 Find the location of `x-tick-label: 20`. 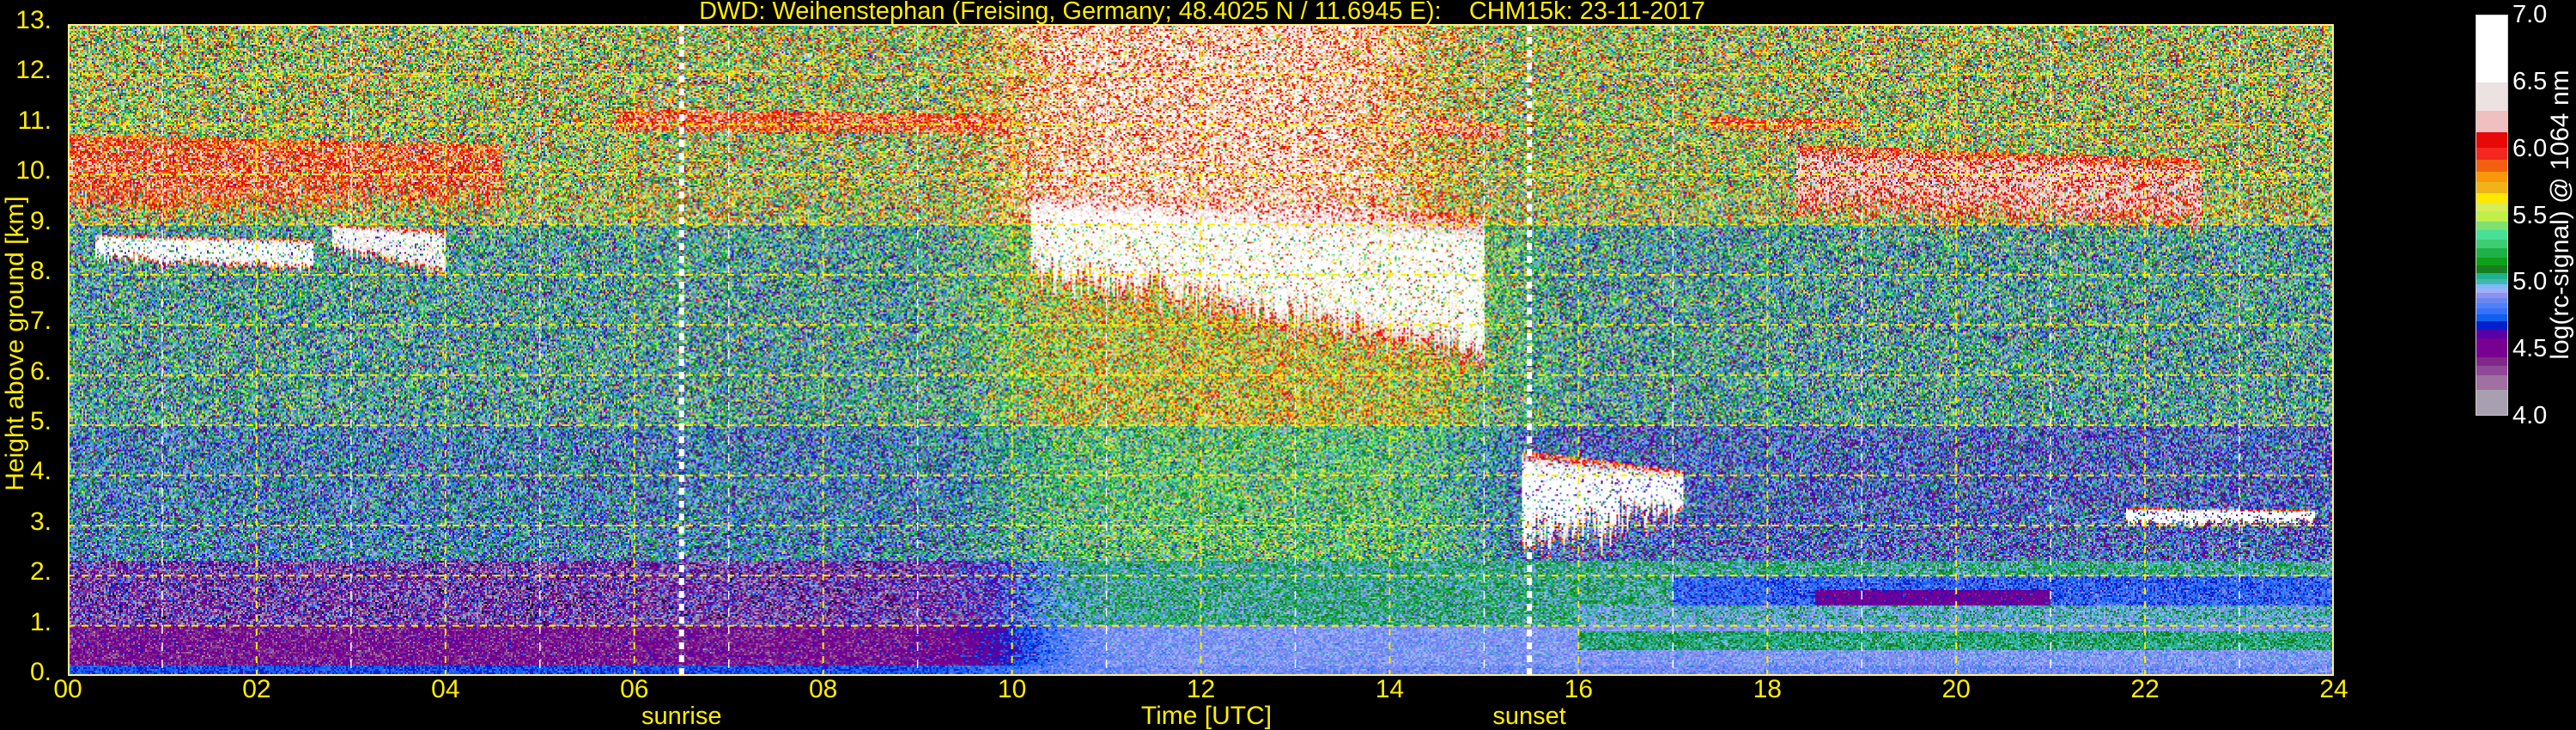

x-tick-label: 20 is located at coordinates (1956, 689).